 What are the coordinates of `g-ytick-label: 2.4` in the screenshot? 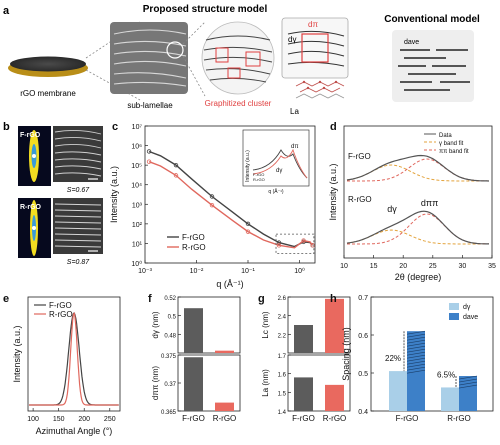 It's located at (282, 318).